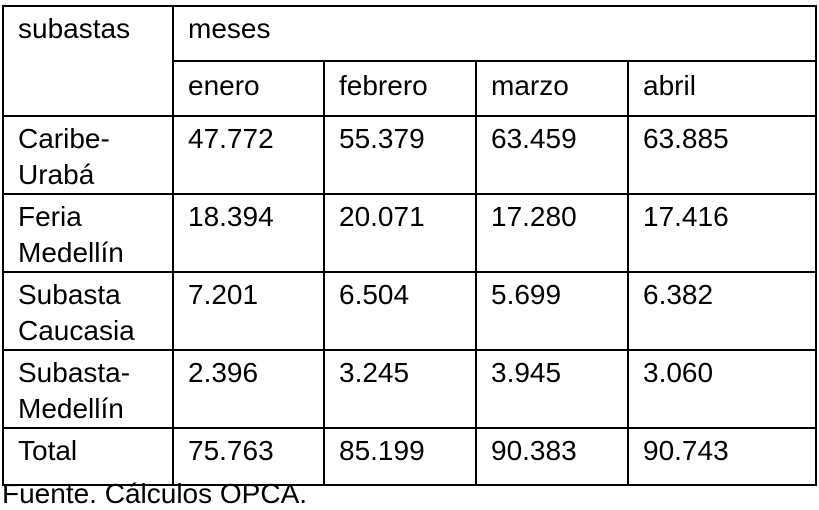 The height and width of the screenshot is (510, 819). I want to click on value-cell: 7.201, so click(248, 311).